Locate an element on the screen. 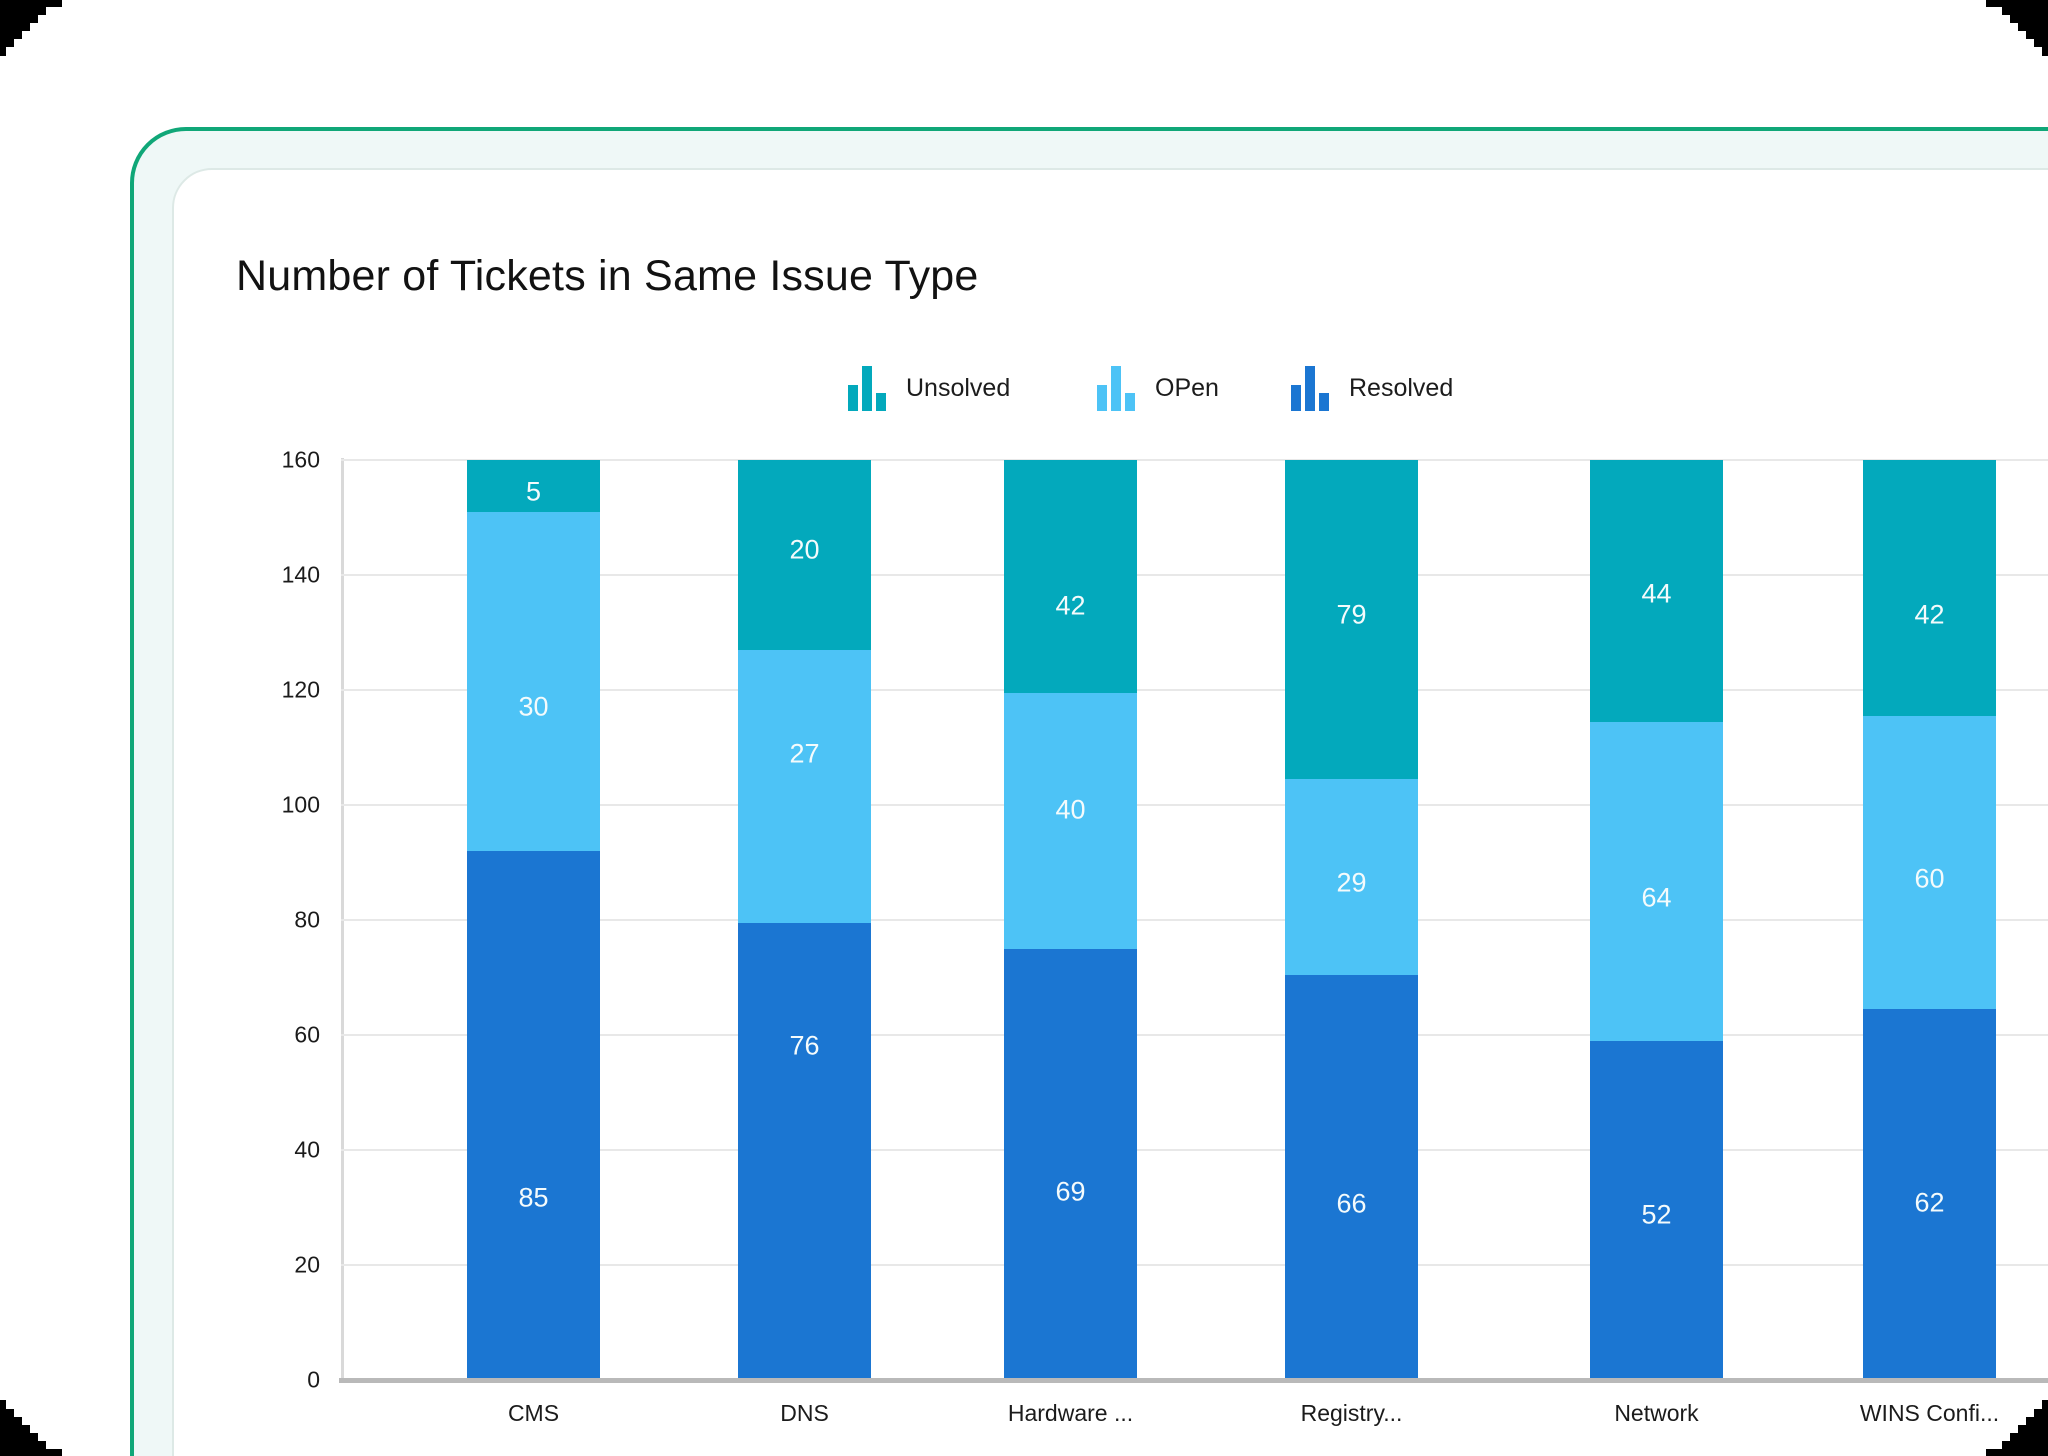 This screenshot has width=2048, height=1456. corner-cutout-bottom-left is located at coordinates (32, 1427).